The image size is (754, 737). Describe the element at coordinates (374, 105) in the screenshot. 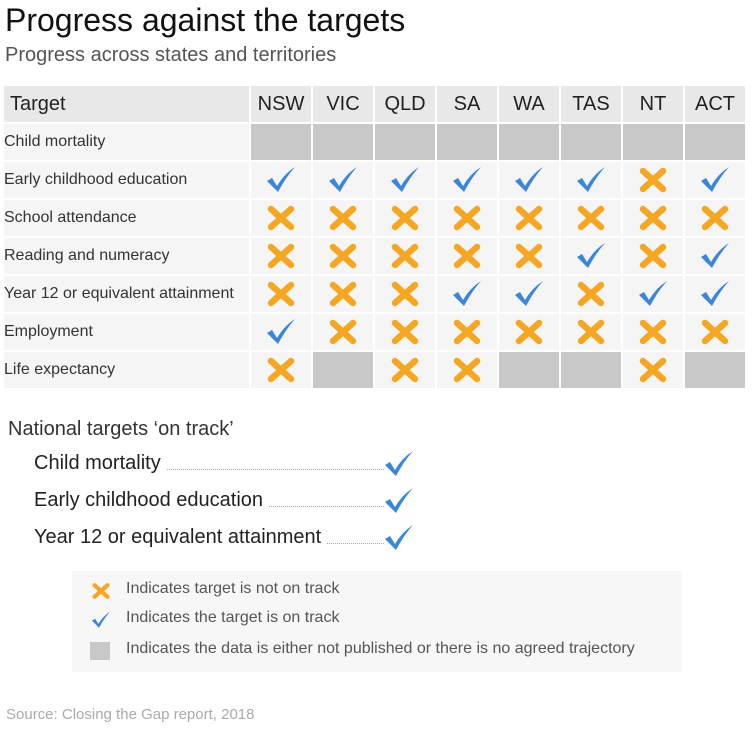

I see `table-header-row: Target NSW VIC QLD SA WA TAS NT ACT` at that location.